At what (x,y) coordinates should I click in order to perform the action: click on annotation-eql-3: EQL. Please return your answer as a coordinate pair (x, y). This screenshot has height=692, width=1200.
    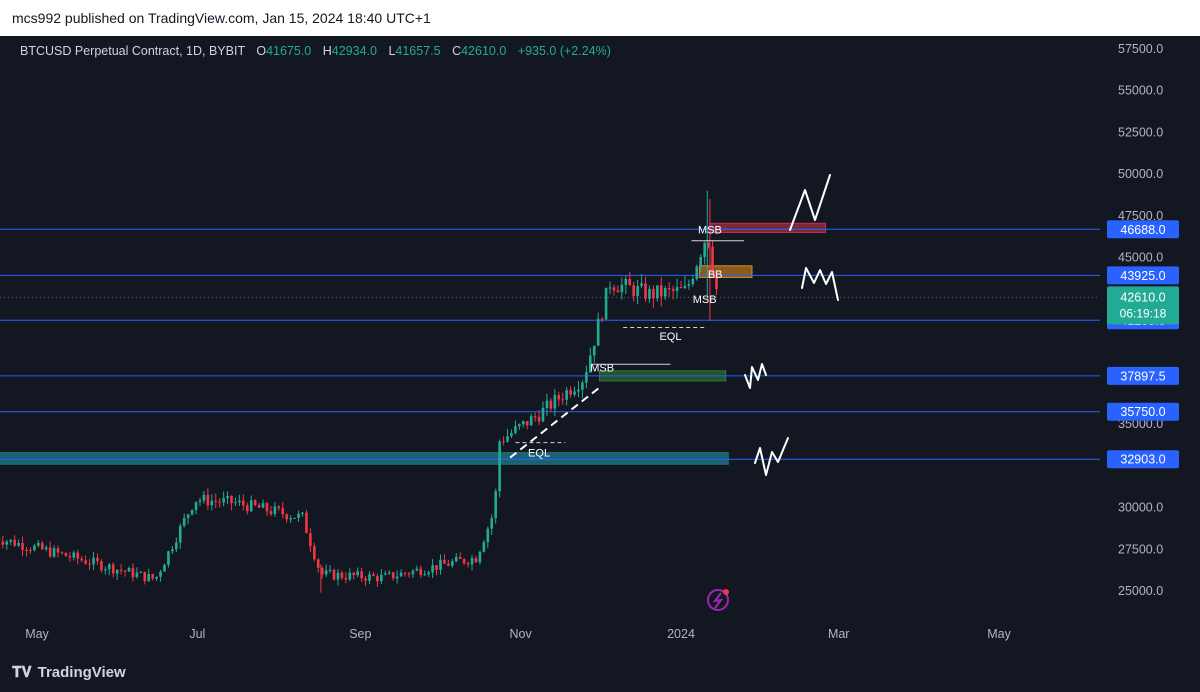
    Looking at the image, I should click on (670, 337).